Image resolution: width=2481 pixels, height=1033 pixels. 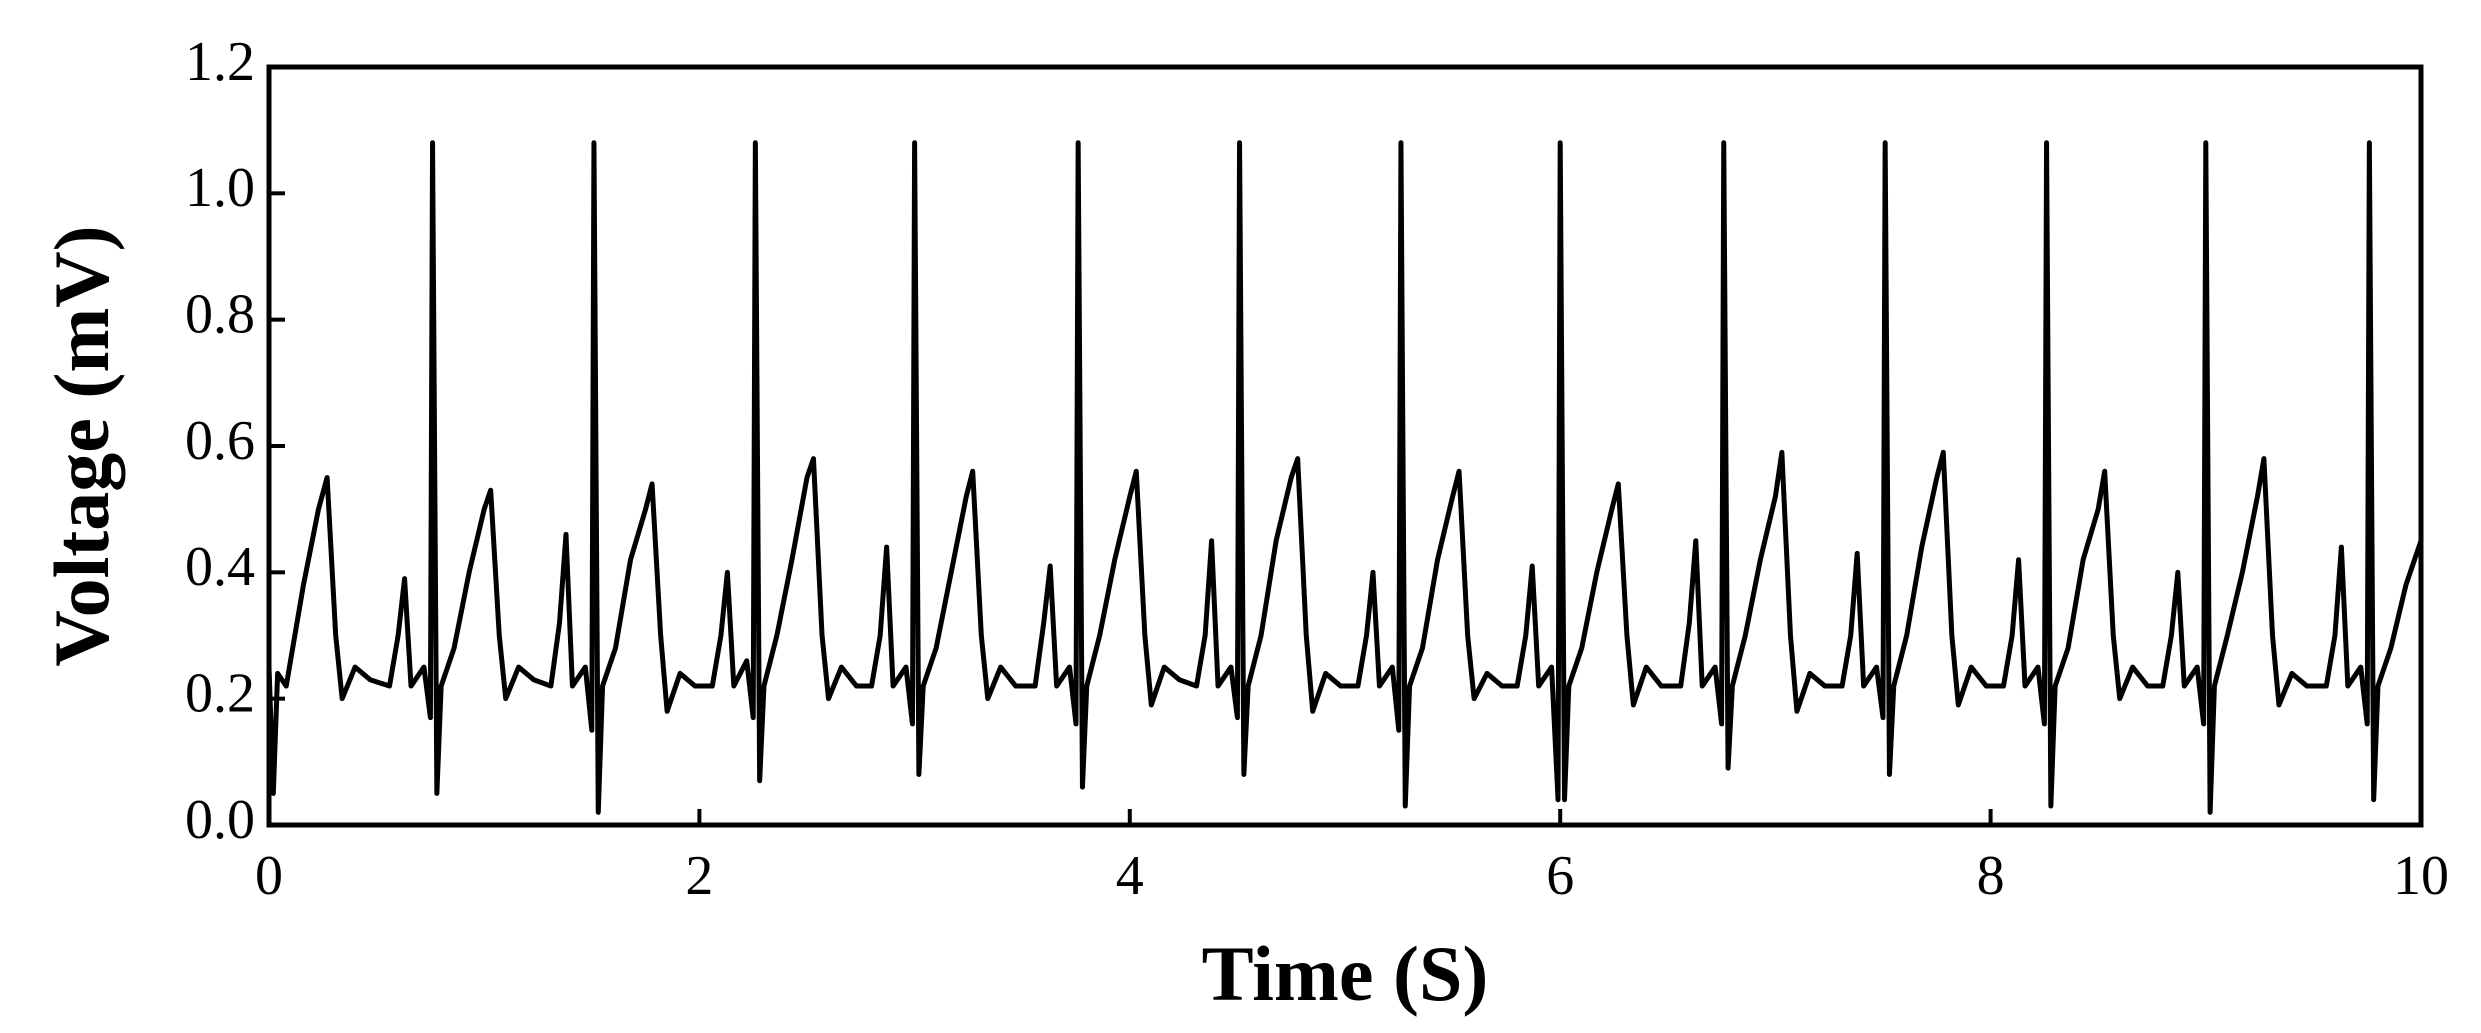 What do you see at coordinates (220, 694) in the screenshot?
I see `y-tick-label: 0.2` at bounding box center [220, 694].